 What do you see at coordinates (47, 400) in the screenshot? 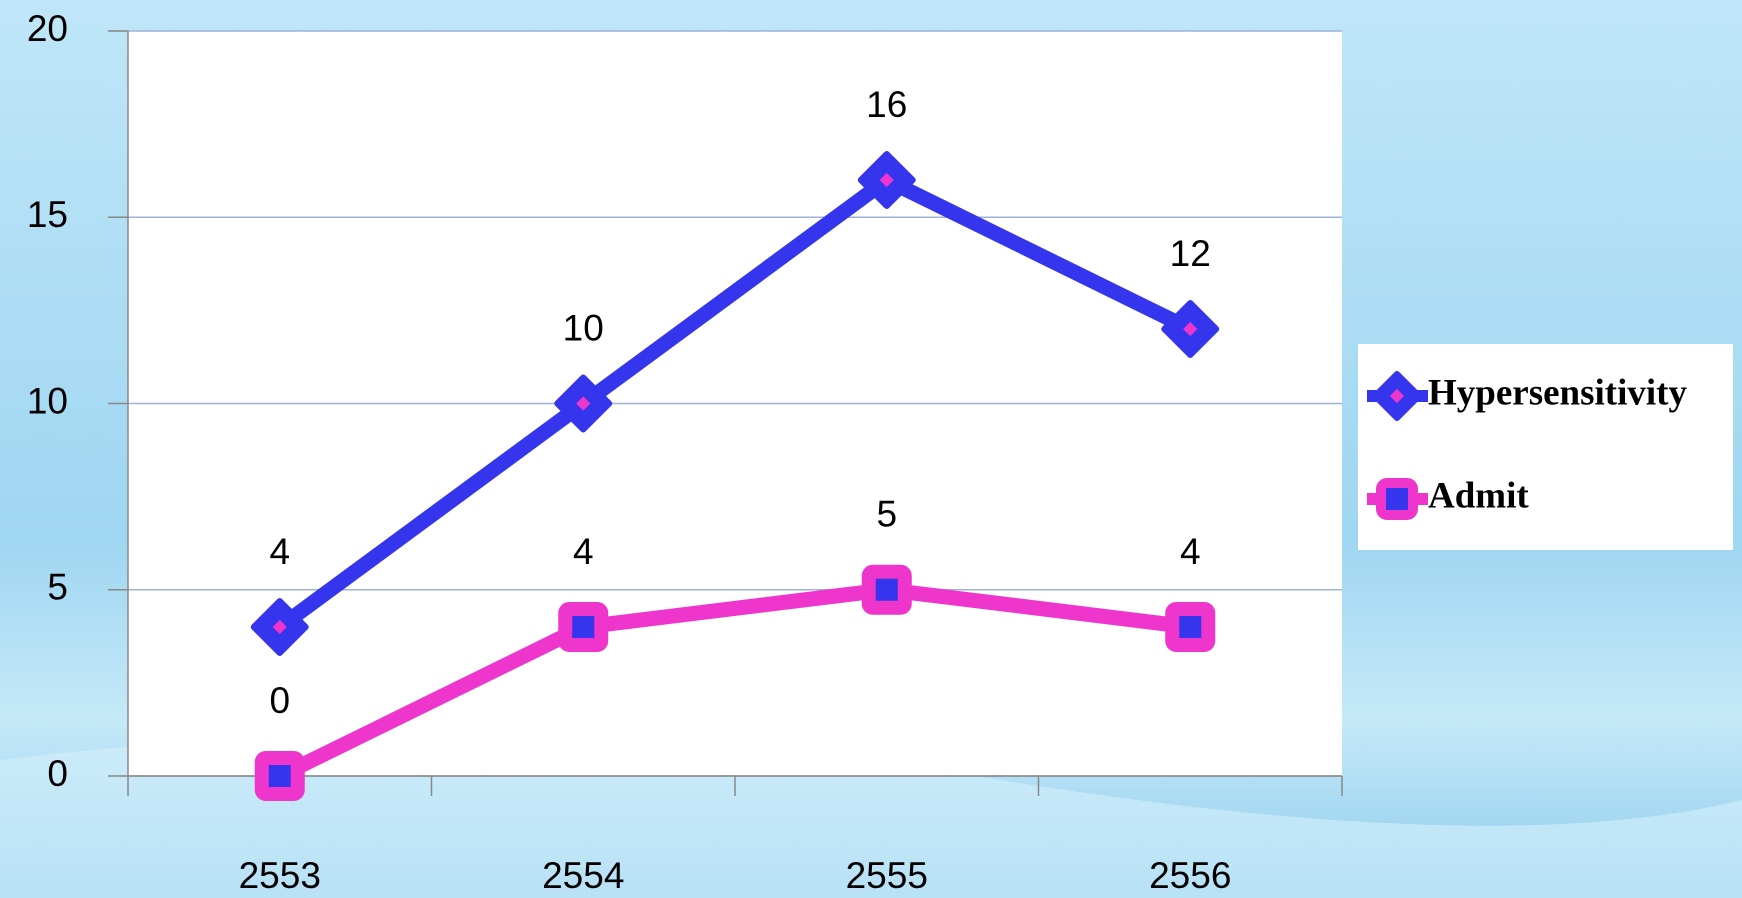
I see `y-tick-label: 10` at bounding box center [47, 400].